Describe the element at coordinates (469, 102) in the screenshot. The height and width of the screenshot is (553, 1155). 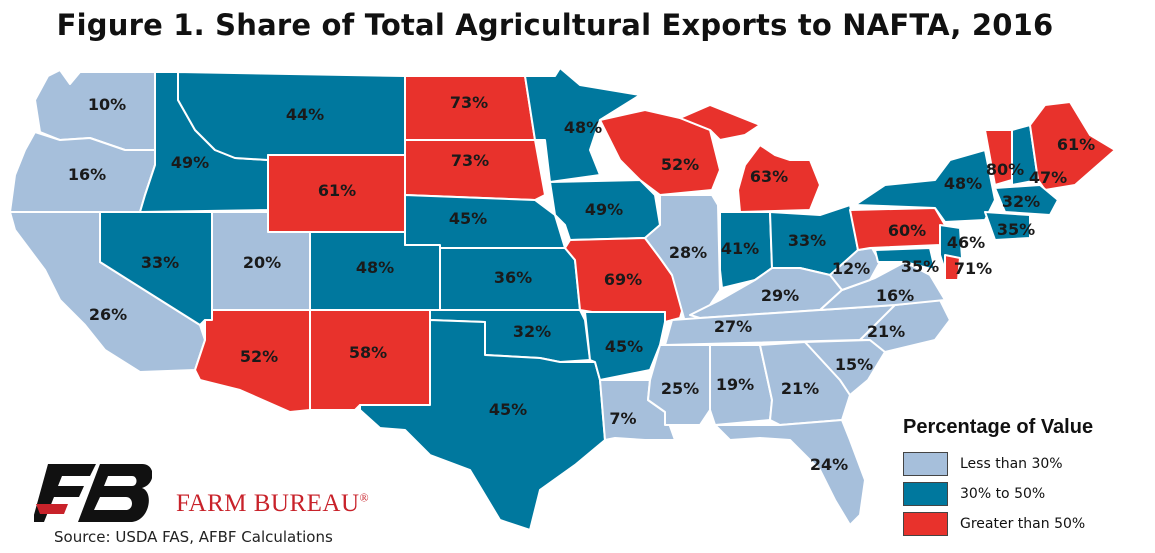
I see `state-value-nd: 73%` at that location.